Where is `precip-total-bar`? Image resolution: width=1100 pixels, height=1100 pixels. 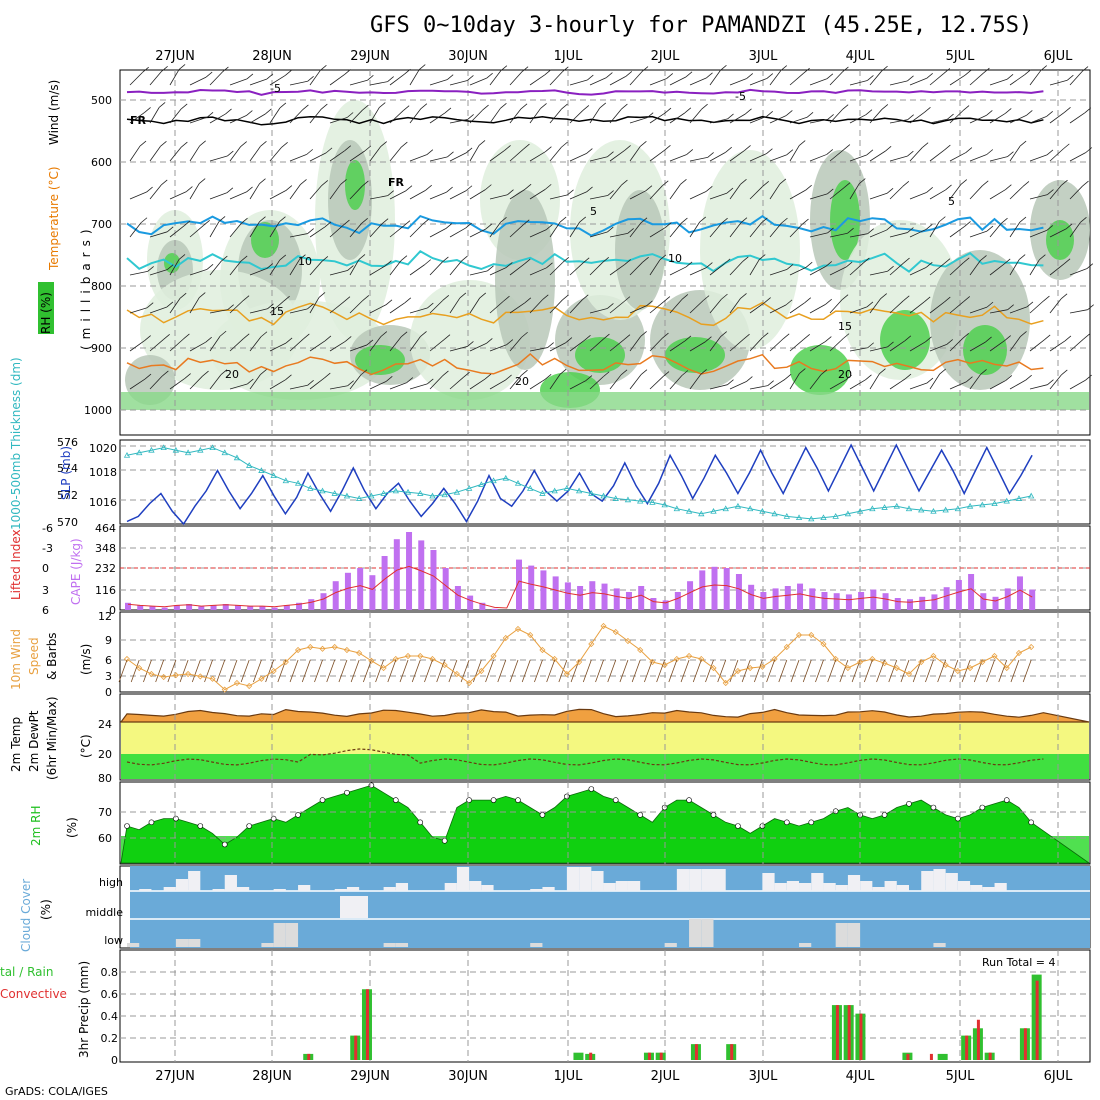
precip-total-bar is located at coordinates (942, 1056).